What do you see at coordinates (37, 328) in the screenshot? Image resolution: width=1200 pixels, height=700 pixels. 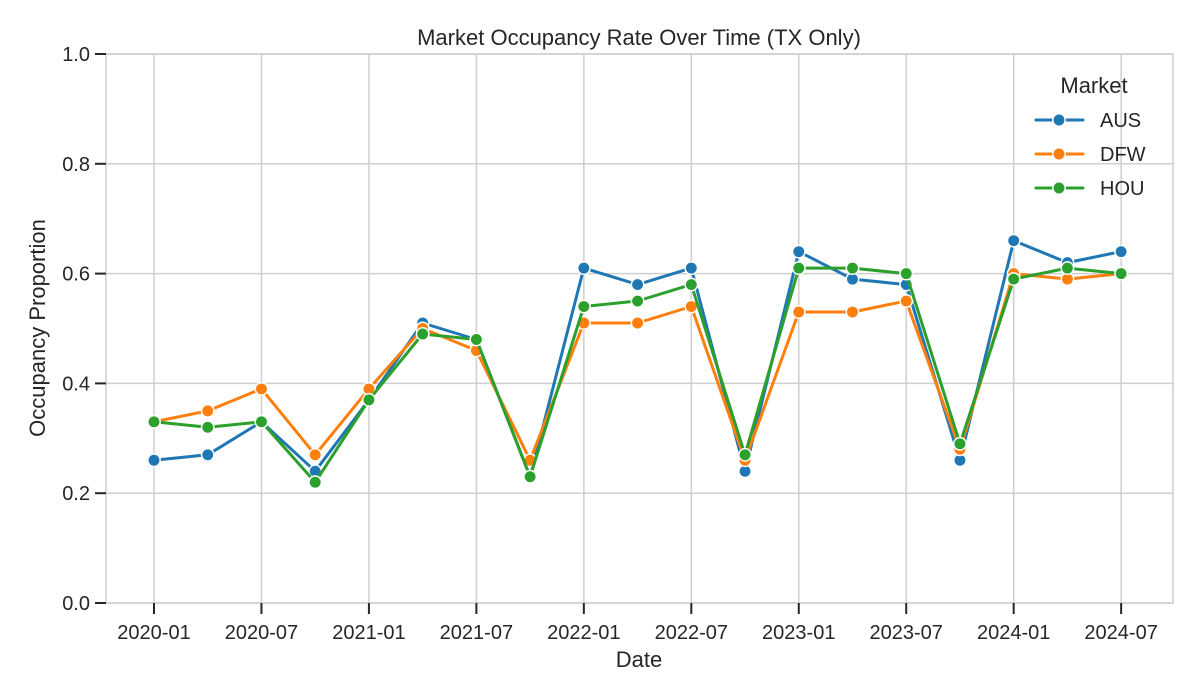 I see `y-axis-title: Occupancy Proportion` at bounding box center [37, 328].